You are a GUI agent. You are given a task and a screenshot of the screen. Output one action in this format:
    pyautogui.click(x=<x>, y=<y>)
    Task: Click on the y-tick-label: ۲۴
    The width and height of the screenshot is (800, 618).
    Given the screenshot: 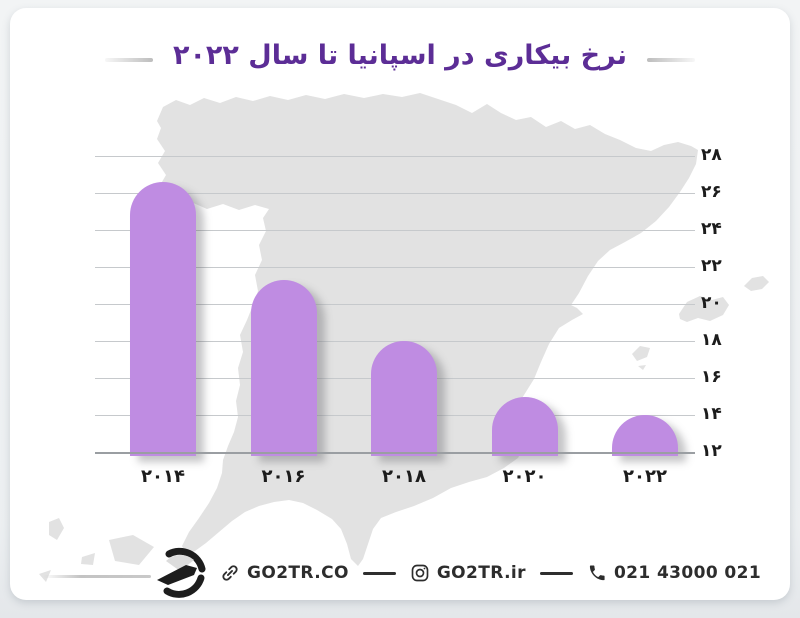 What is the action you would take?
    pyautogui.click(x=711, y=229)
    